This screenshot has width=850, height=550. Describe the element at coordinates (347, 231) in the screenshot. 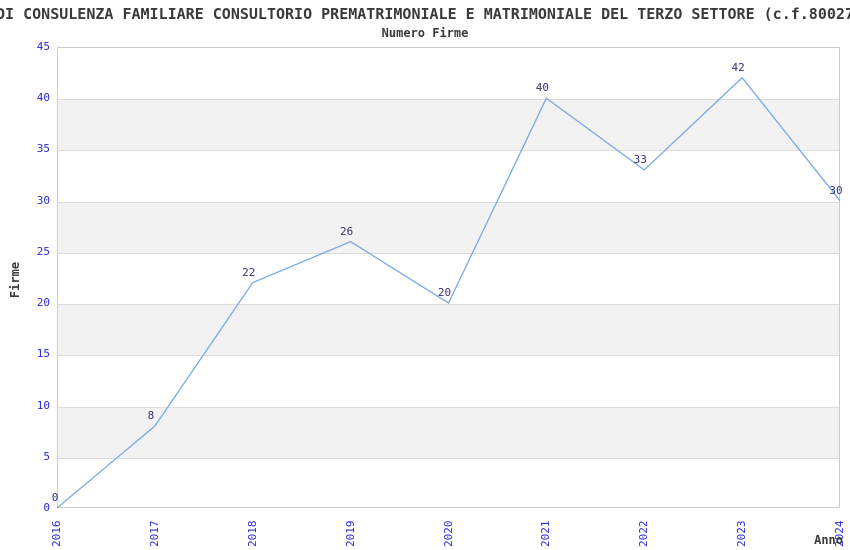

I see `data-label: 26` at that location.